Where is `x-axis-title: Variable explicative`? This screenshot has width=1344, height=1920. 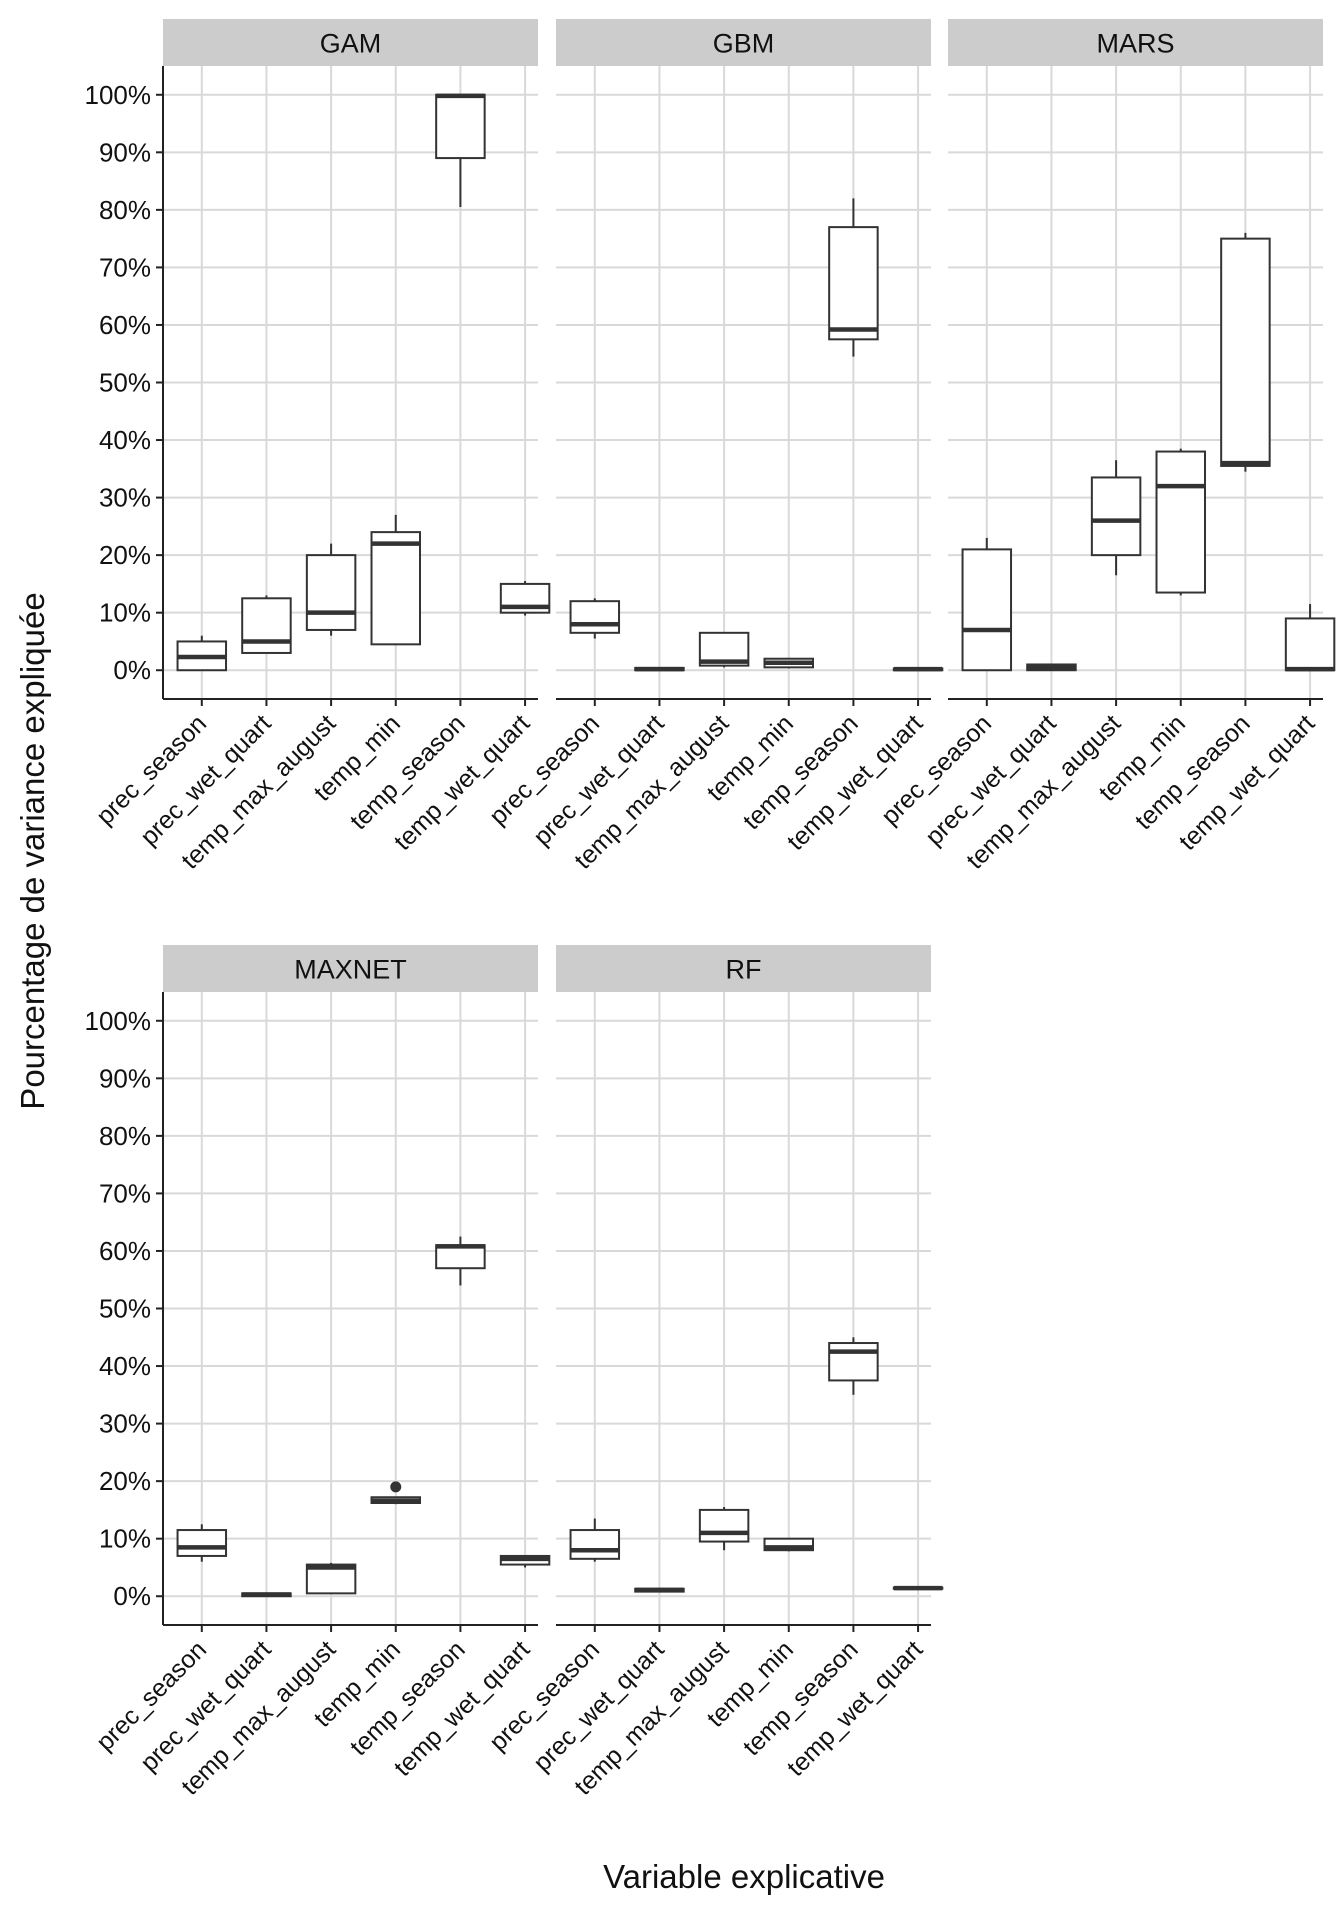
x-axis-title: Variable explicative is located at coordinates (744, 1876).